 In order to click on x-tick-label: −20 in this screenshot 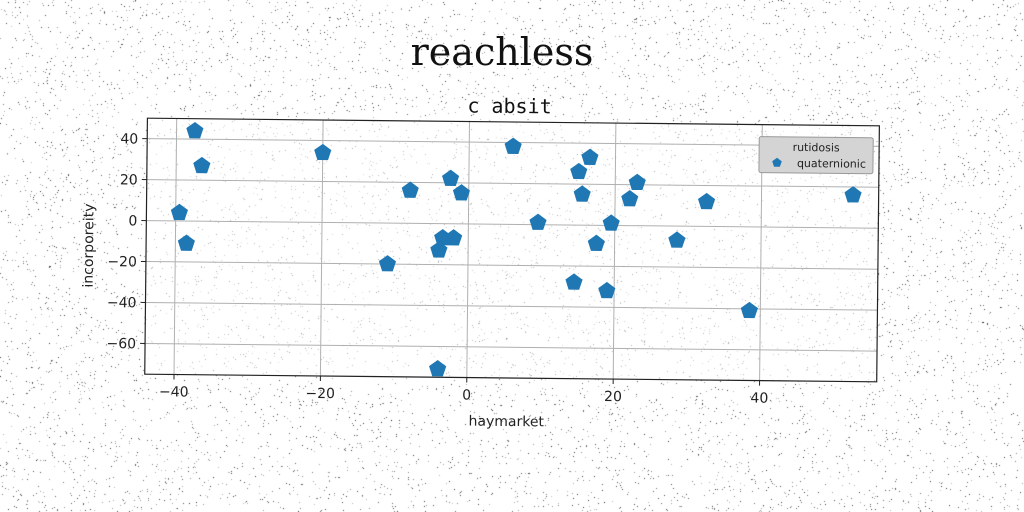, I will do `click(320, 394)`.